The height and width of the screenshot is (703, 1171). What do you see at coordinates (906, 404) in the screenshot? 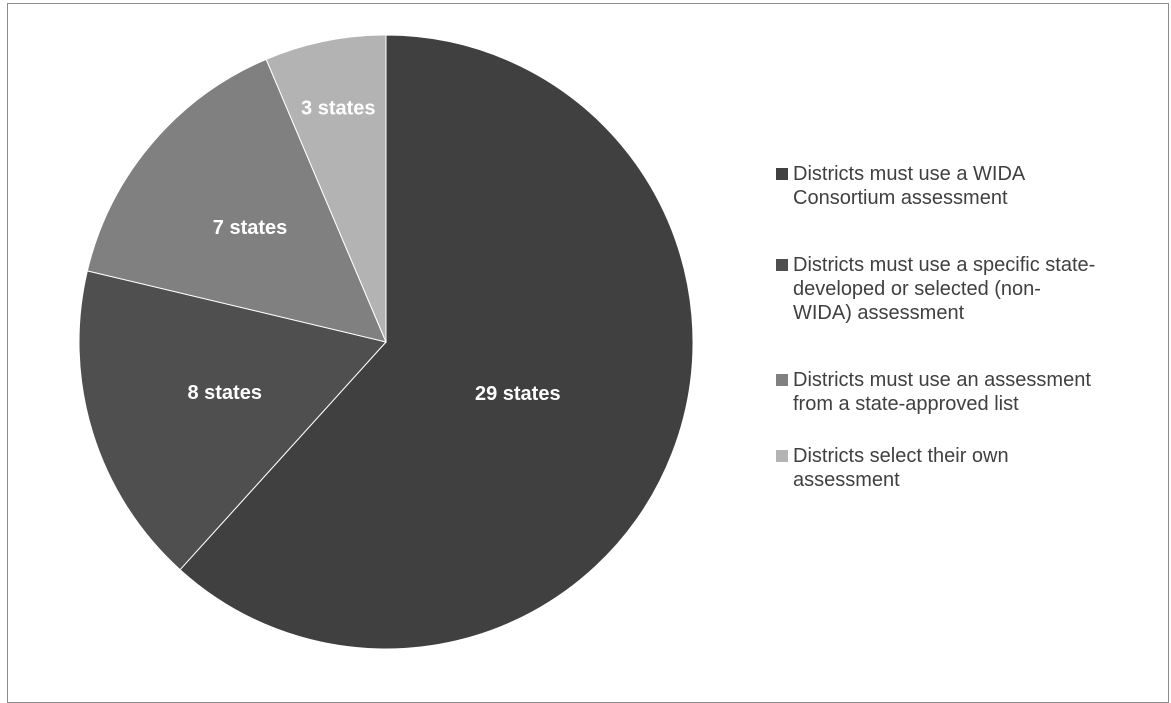
I see `legend-label-line: from a state-approved list` at bounding box center [906, 404].